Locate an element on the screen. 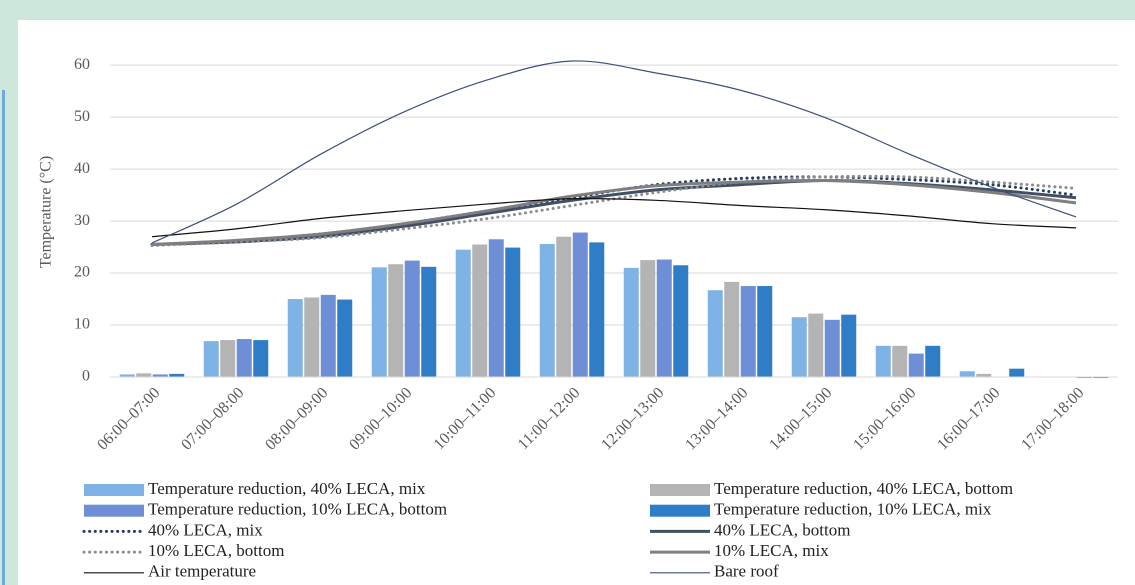 This screenshot has height=585, width=1135. y-tick-label: 40 is located at coordinates (82, 168).